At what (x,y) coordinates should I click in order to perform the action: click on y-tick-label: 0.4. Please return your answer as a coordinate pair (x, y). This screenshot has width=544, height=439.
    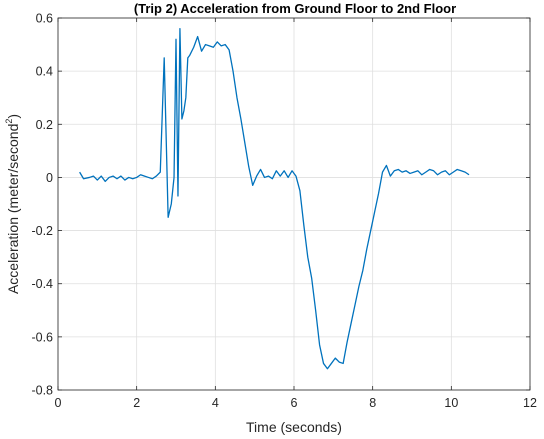
    Looking at the image, I should click on (44, 72).